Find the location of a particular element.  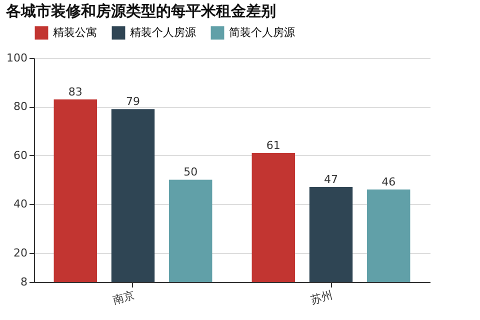

data-label: 79 is located at coordinates (133, 101).